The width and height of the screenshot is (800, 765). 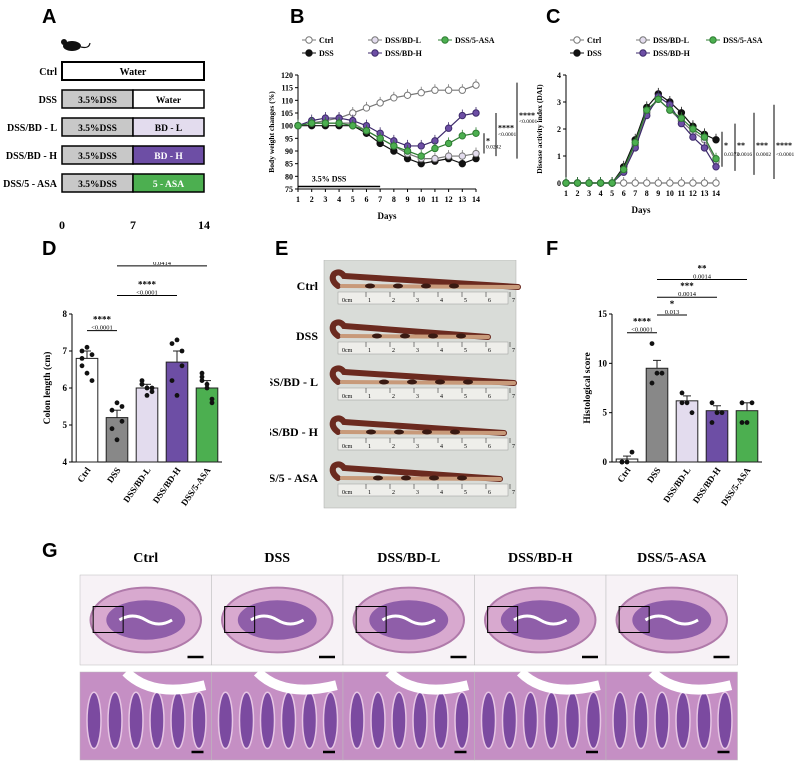 I want to click on colon-row-label: DSS/5 - ASA, so click(x=294, y=478).